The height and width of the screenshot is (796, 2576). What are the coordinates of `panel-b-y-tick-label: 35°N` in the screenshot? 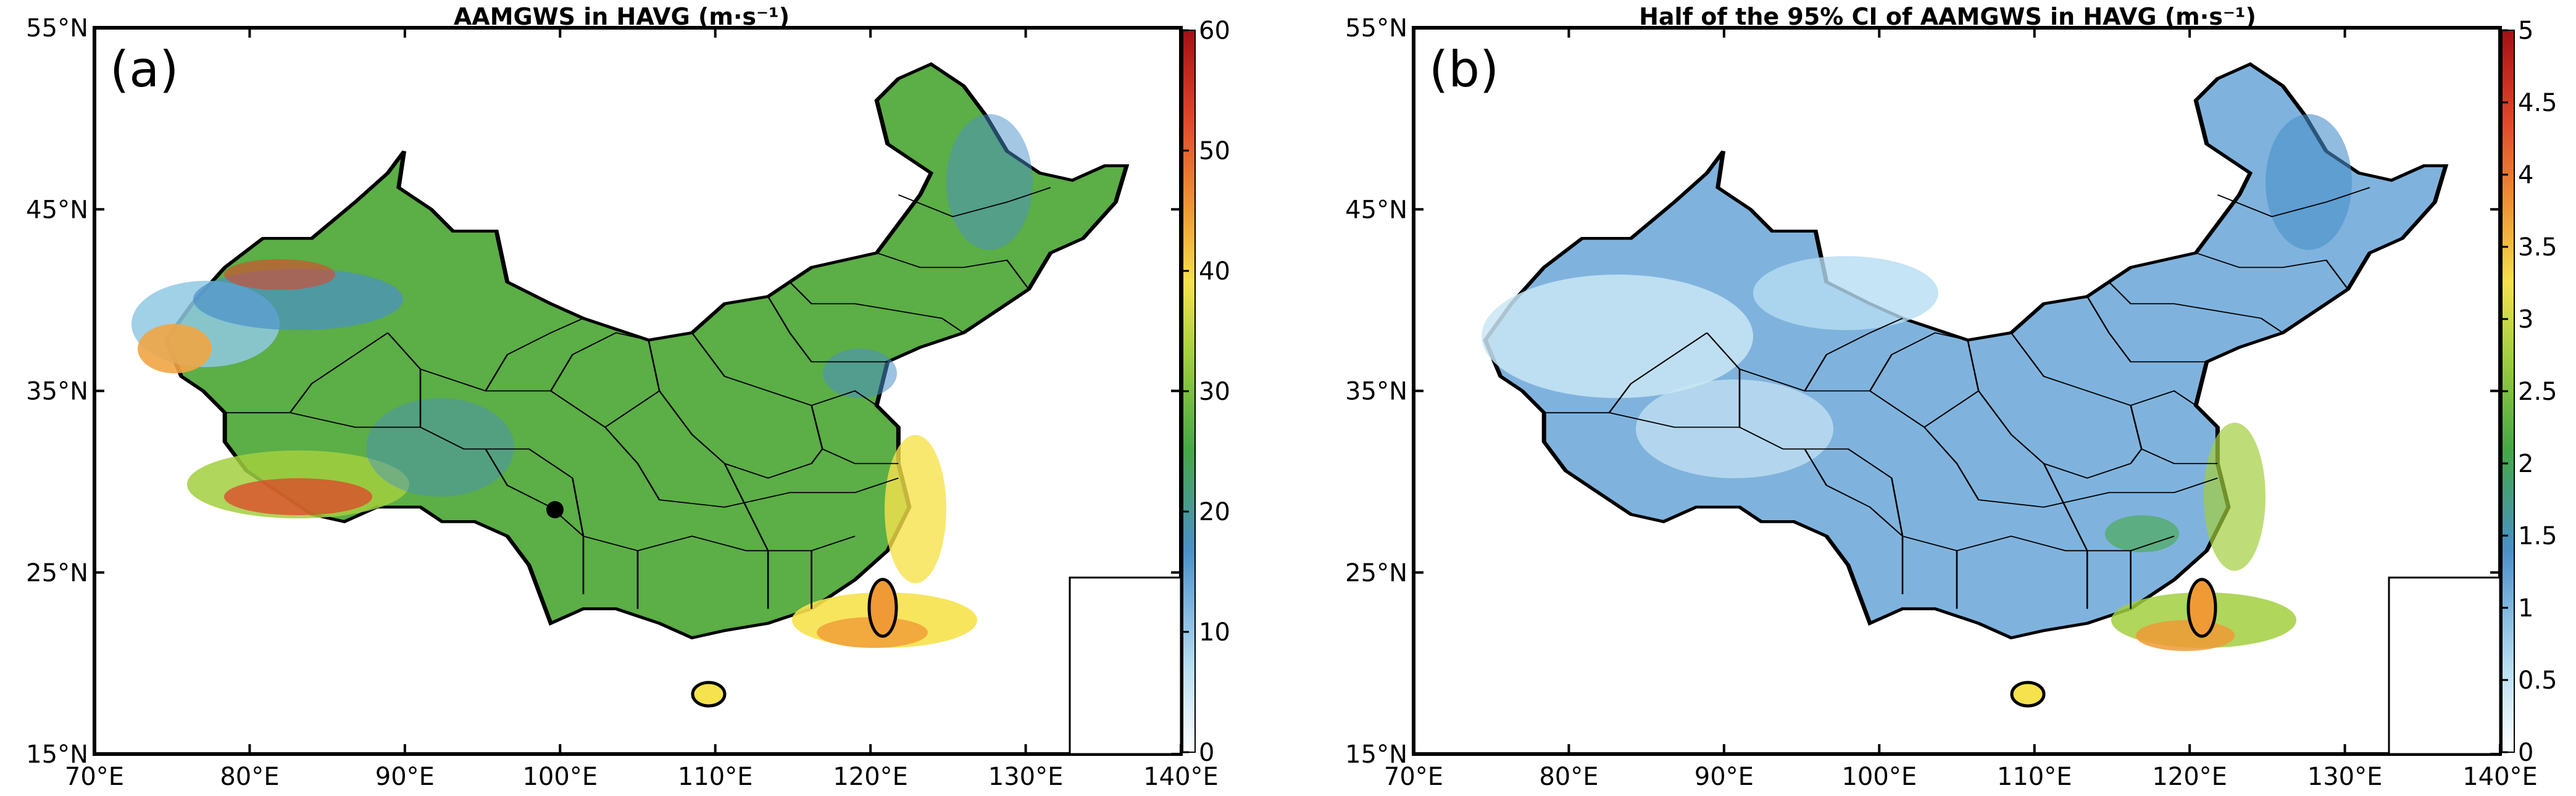 It's located at (1376, 392).